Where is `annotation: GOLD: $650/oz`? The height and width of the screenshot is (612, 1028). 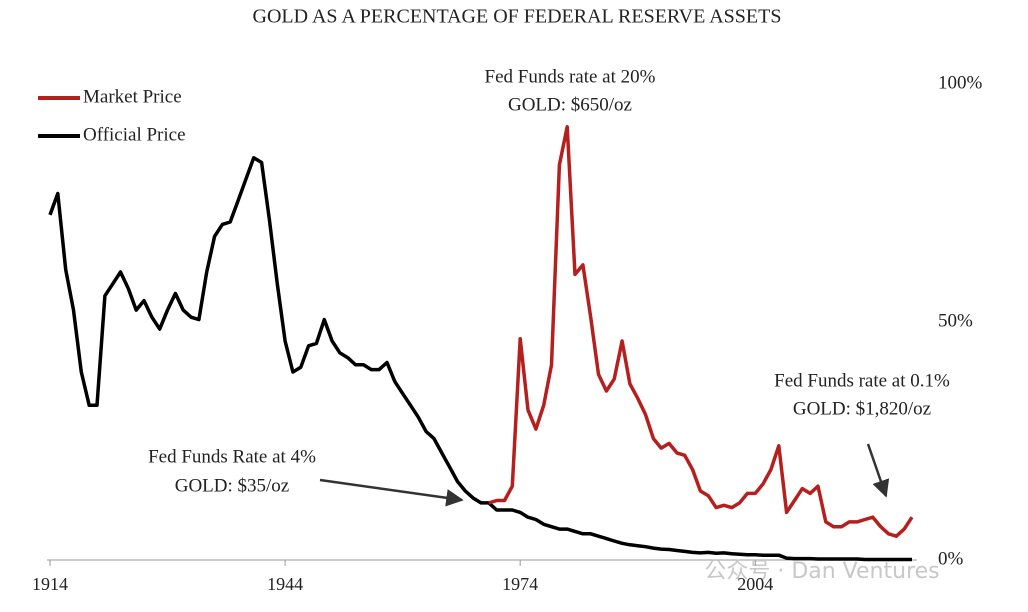
annotation: GOLD: $650/oz is located at coordinates (570, 104).